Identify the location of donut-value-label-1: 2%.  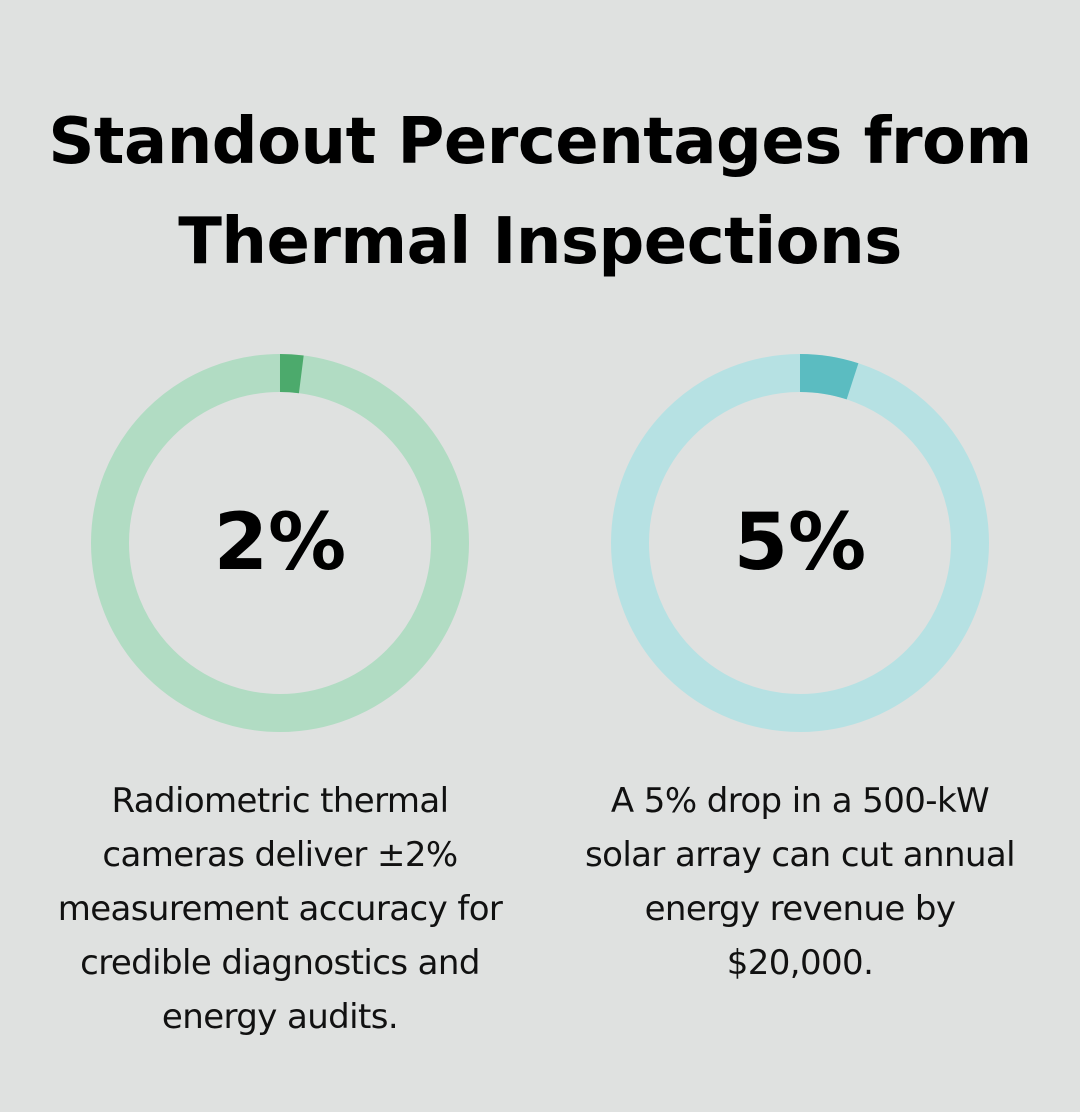
(280, 543).